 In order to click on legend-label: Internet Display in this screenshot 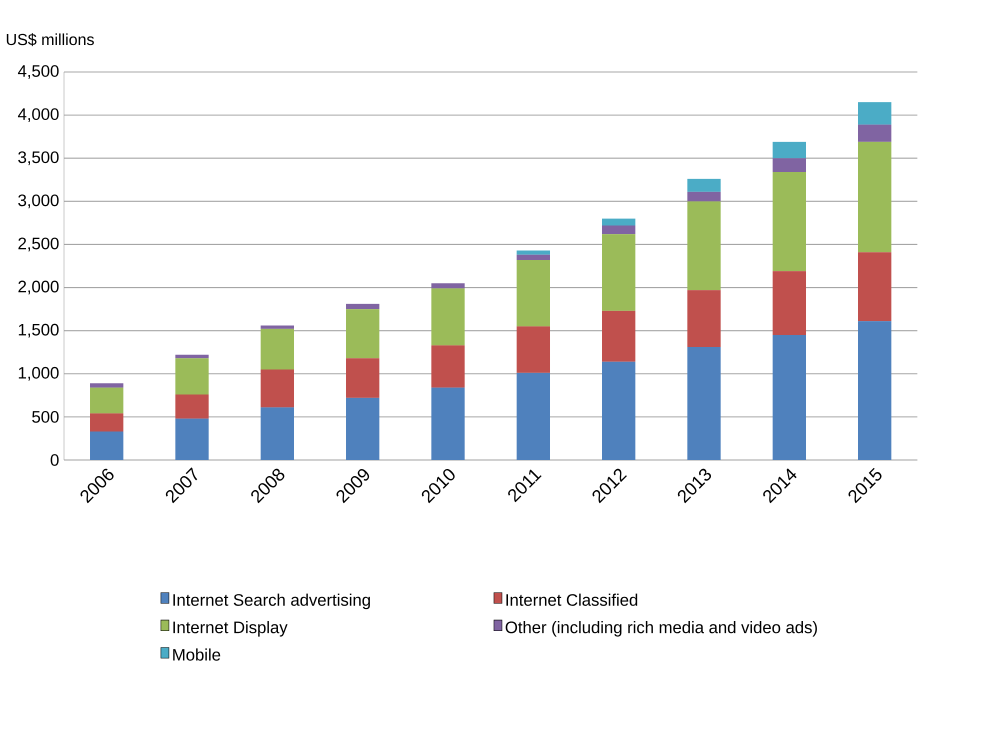, I will do `click(230, 629)`.